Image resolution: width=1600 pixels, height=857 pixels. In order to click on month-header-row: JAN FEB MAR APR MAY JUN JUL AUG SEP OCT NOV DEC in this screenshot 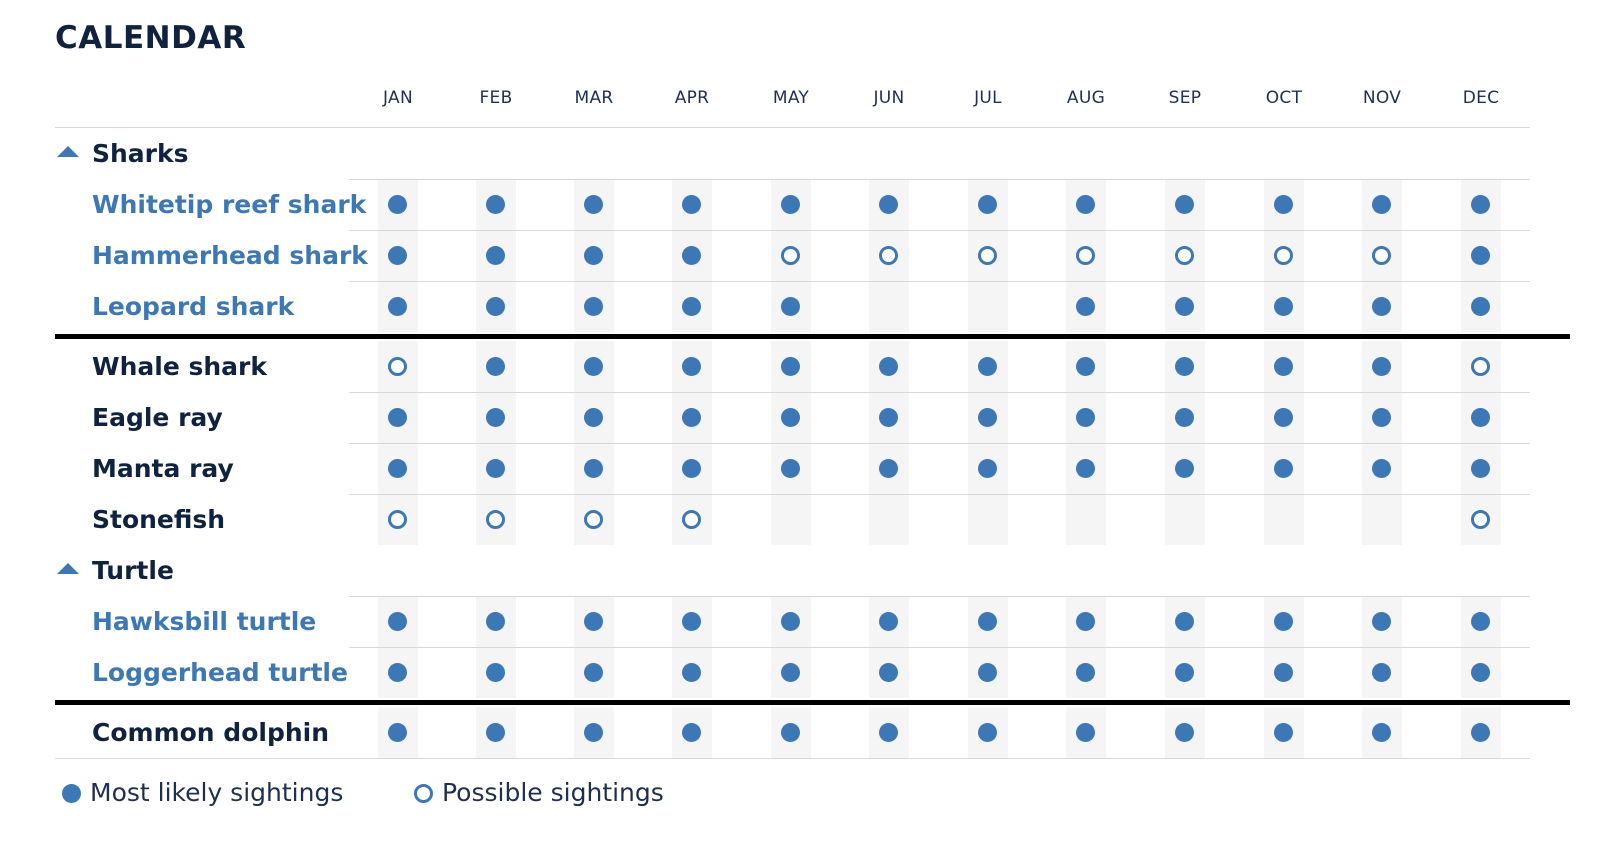, I will do `click(800, 102)`.